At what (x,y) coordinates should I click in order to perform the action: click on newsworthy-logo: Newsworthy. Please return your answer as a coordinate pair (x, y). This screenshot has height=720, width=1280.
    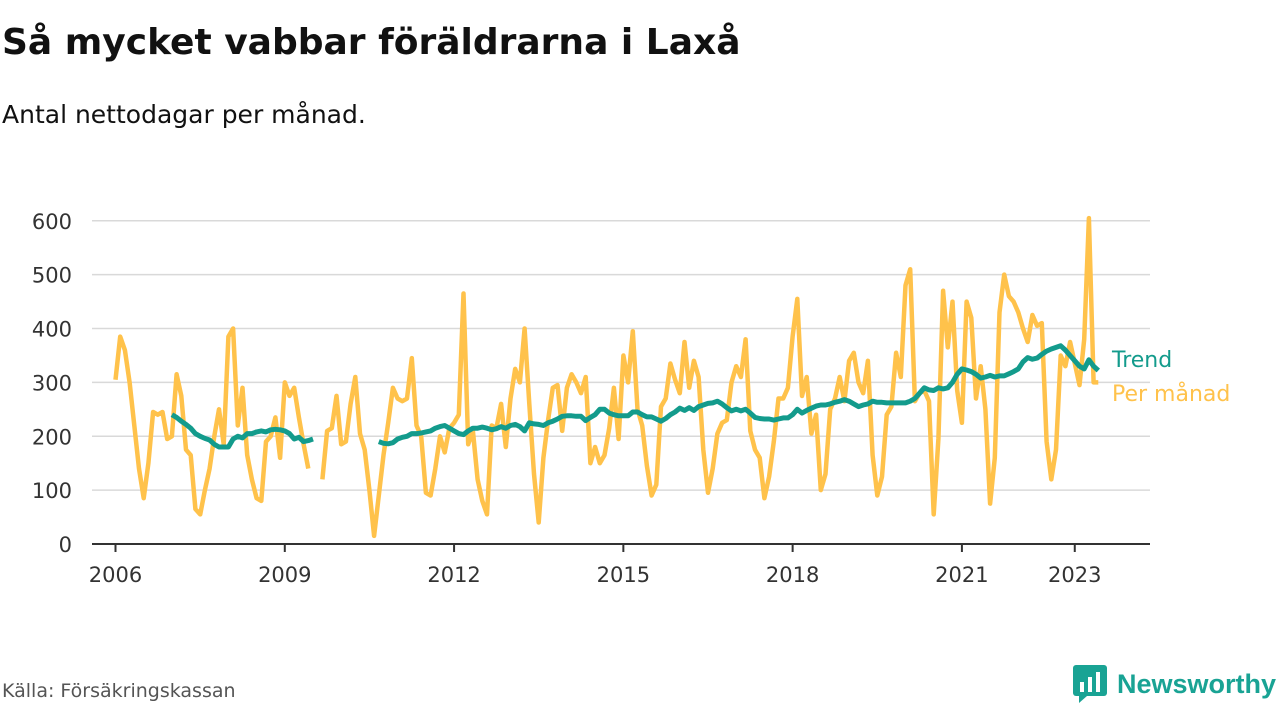
    Looking at the image, I should click on (1174, 684).